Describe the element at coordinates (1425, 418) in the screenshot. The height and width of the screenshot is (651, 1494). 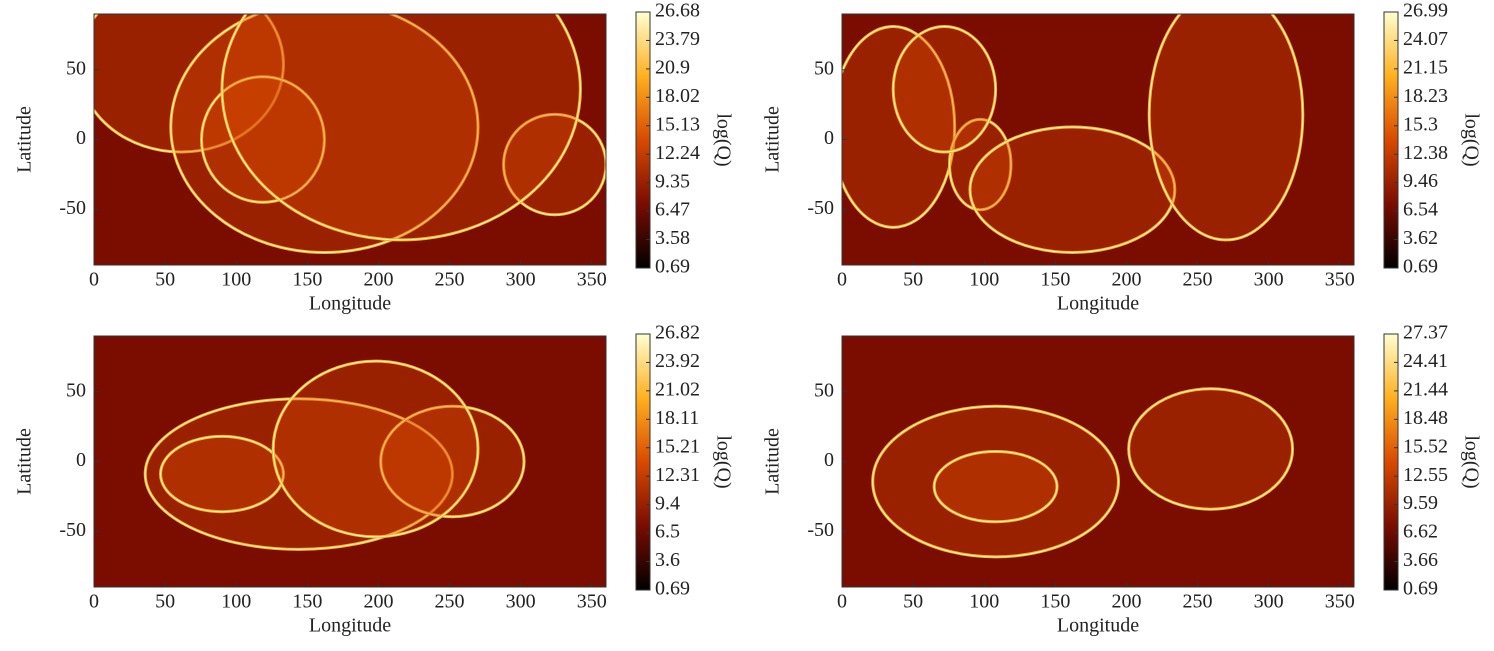
I see `colorbar-tick-label: 18.48` at that location.